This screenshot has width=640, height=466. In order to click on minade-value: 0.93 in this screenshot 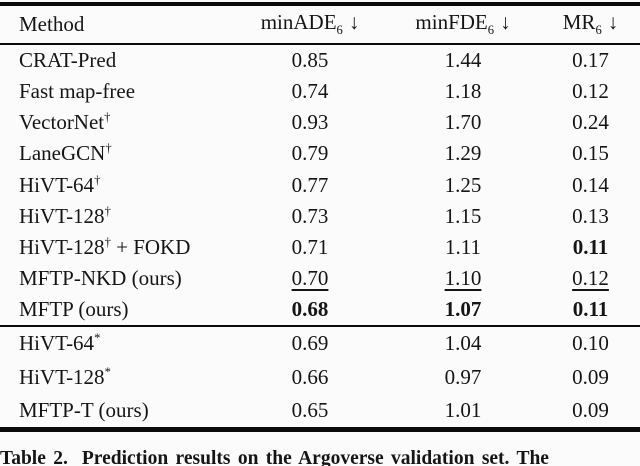, I will do `click(310, 122)`.